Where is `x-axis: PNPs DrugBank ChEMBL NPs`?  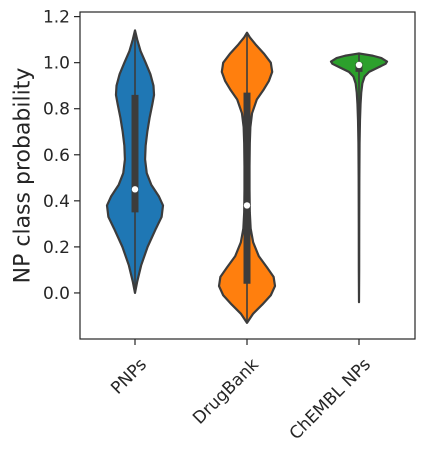 x-axis: PNPs DrugBank ChEMBL NPs is located at coordinates (241, 391).